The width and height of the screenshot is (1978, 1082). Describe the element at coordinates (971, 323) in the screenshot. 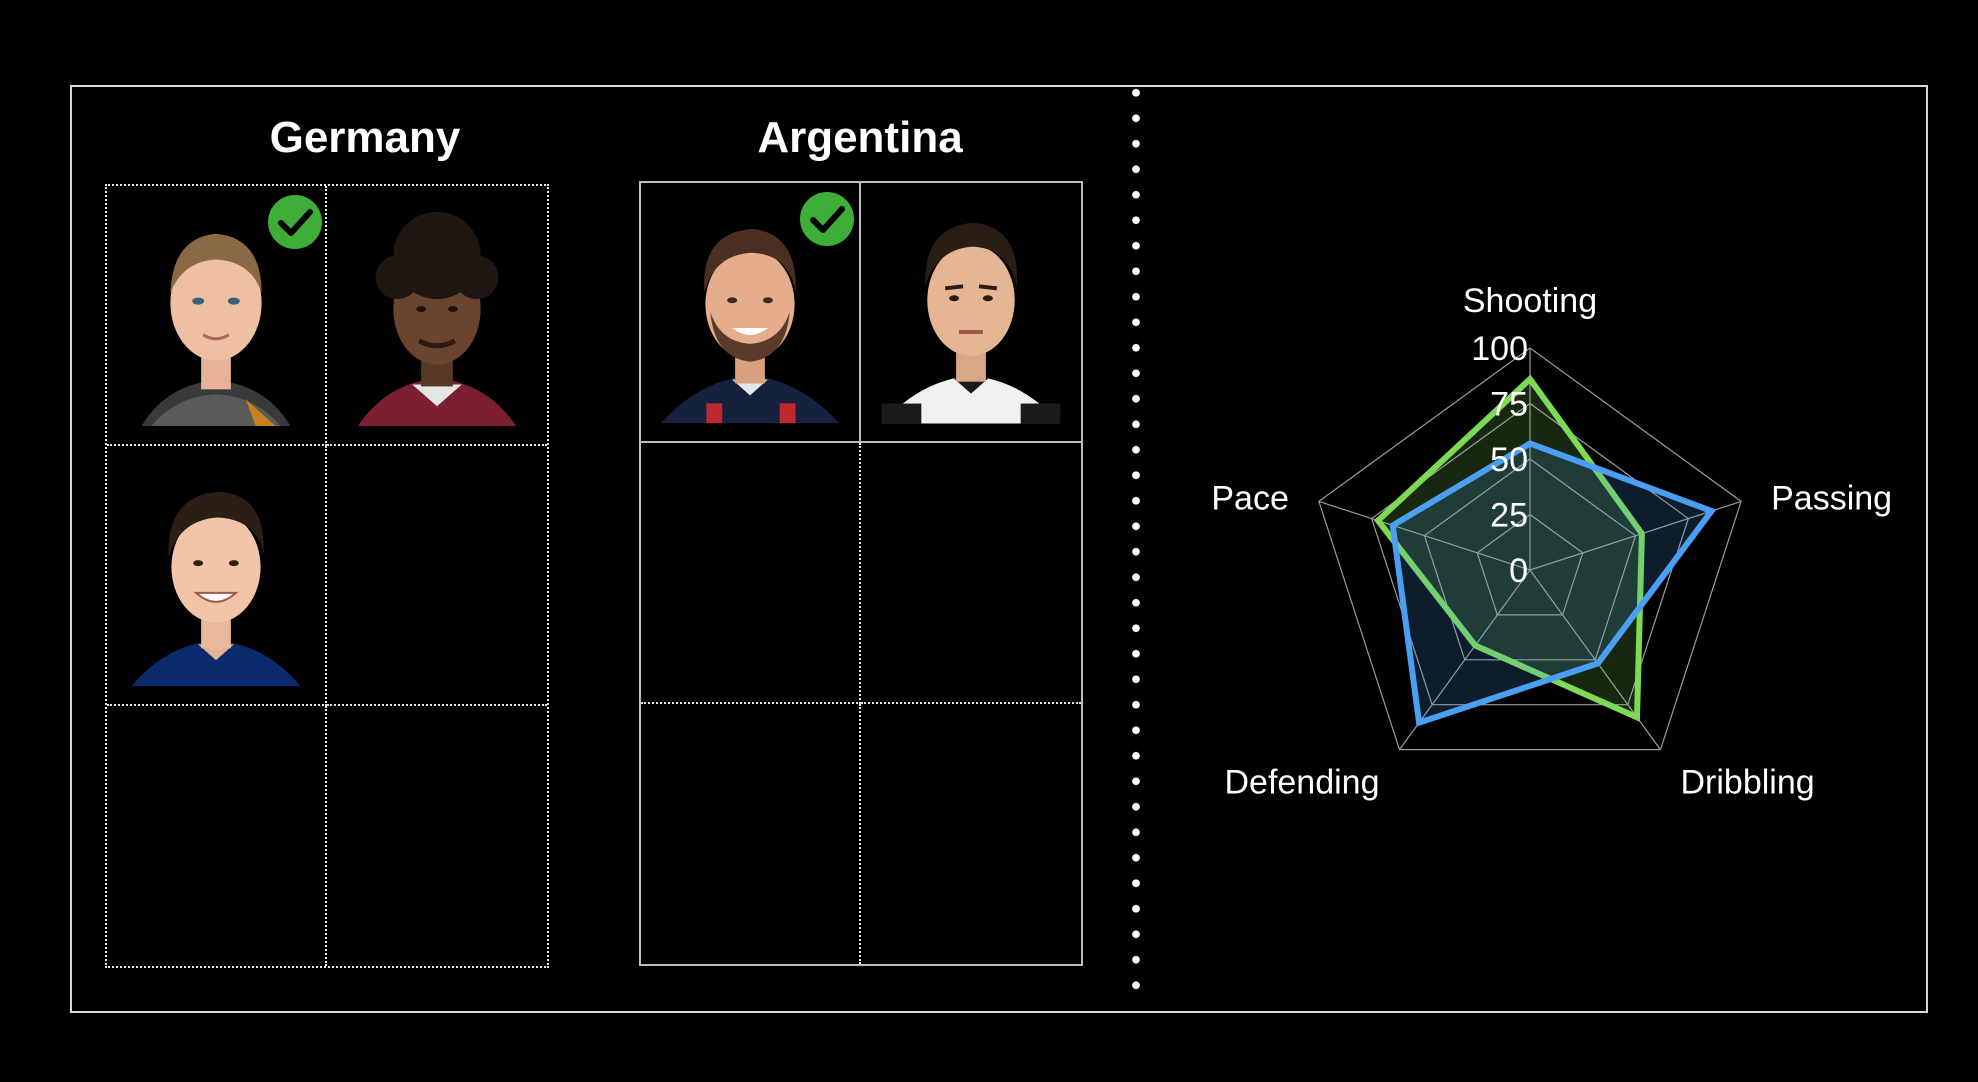

I see `player-portrait-young-icon` at that location.